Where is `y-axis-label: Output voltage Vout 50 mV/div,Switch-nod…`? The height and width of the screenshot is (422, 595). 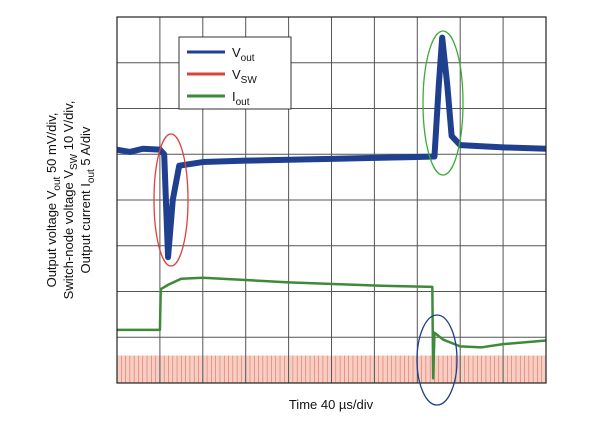
y-axis-label: Output voltage Vout 50 mV/div,Switch-nod… is located at coordinates (70, 200).